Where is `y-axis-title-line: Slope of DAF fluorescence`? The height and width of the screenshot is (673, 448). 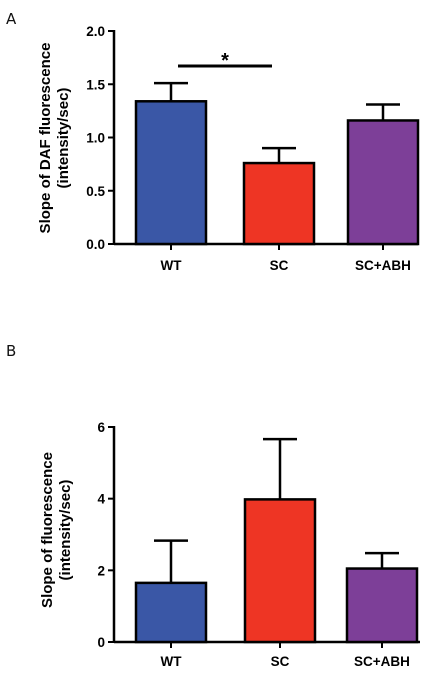 y-axis-title-line: Slope of DAF fluorescence is located at coordinates (45, 138).